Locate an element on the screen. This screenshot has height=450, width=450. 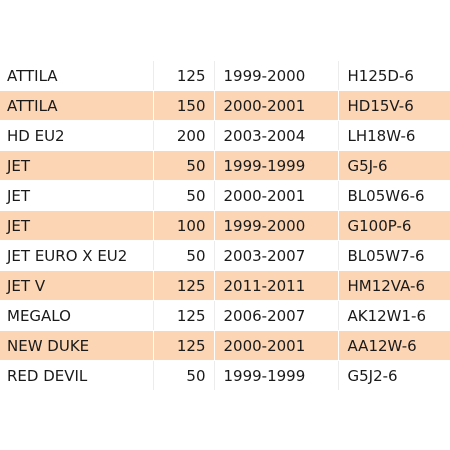
years-cell: 2006-2007 is located at coordinates (276, 315).